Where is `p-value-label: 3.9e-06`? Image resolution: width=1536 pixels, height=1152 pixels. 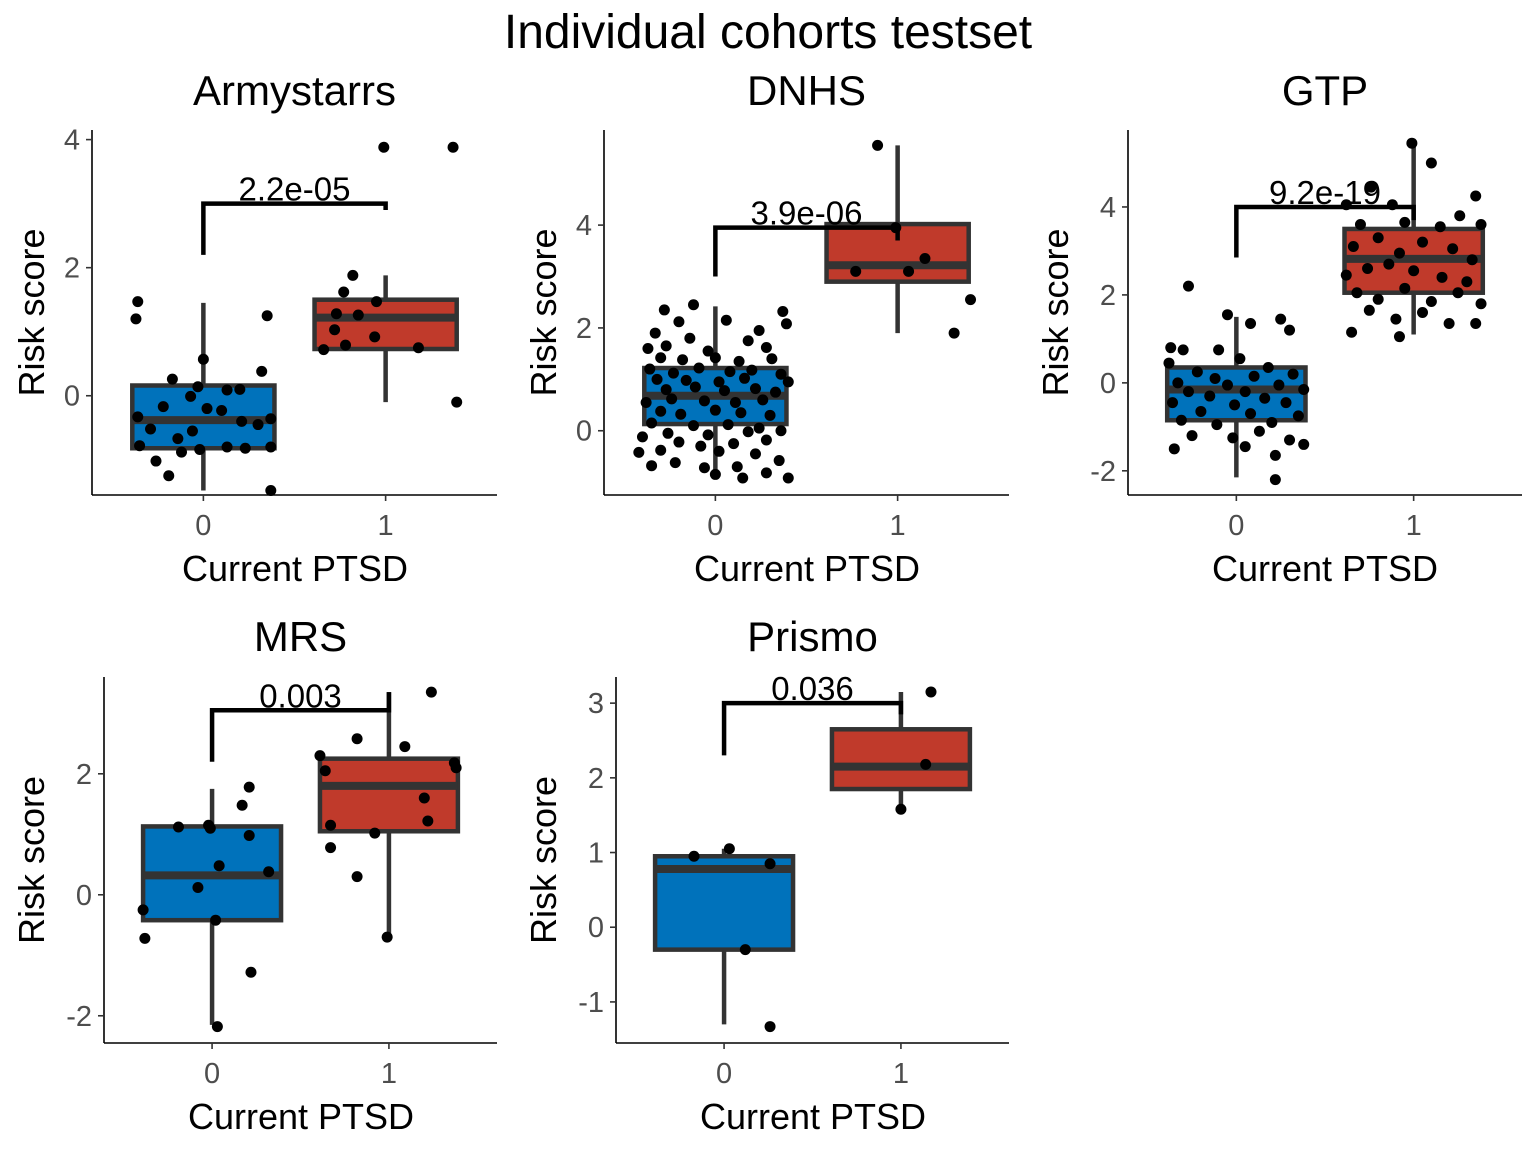 p-value-label: 3.9e-06 is located at coordinates (807, 213).